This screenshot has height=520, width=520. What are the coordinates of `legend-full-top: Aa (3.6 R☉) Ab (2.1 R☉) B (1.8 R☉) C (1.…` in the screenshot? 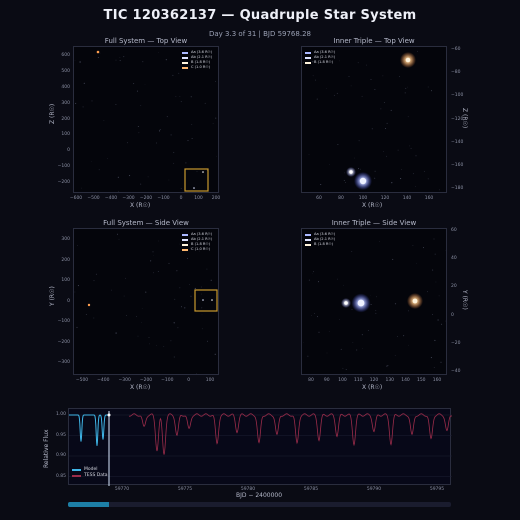 It's located at (197, 60).